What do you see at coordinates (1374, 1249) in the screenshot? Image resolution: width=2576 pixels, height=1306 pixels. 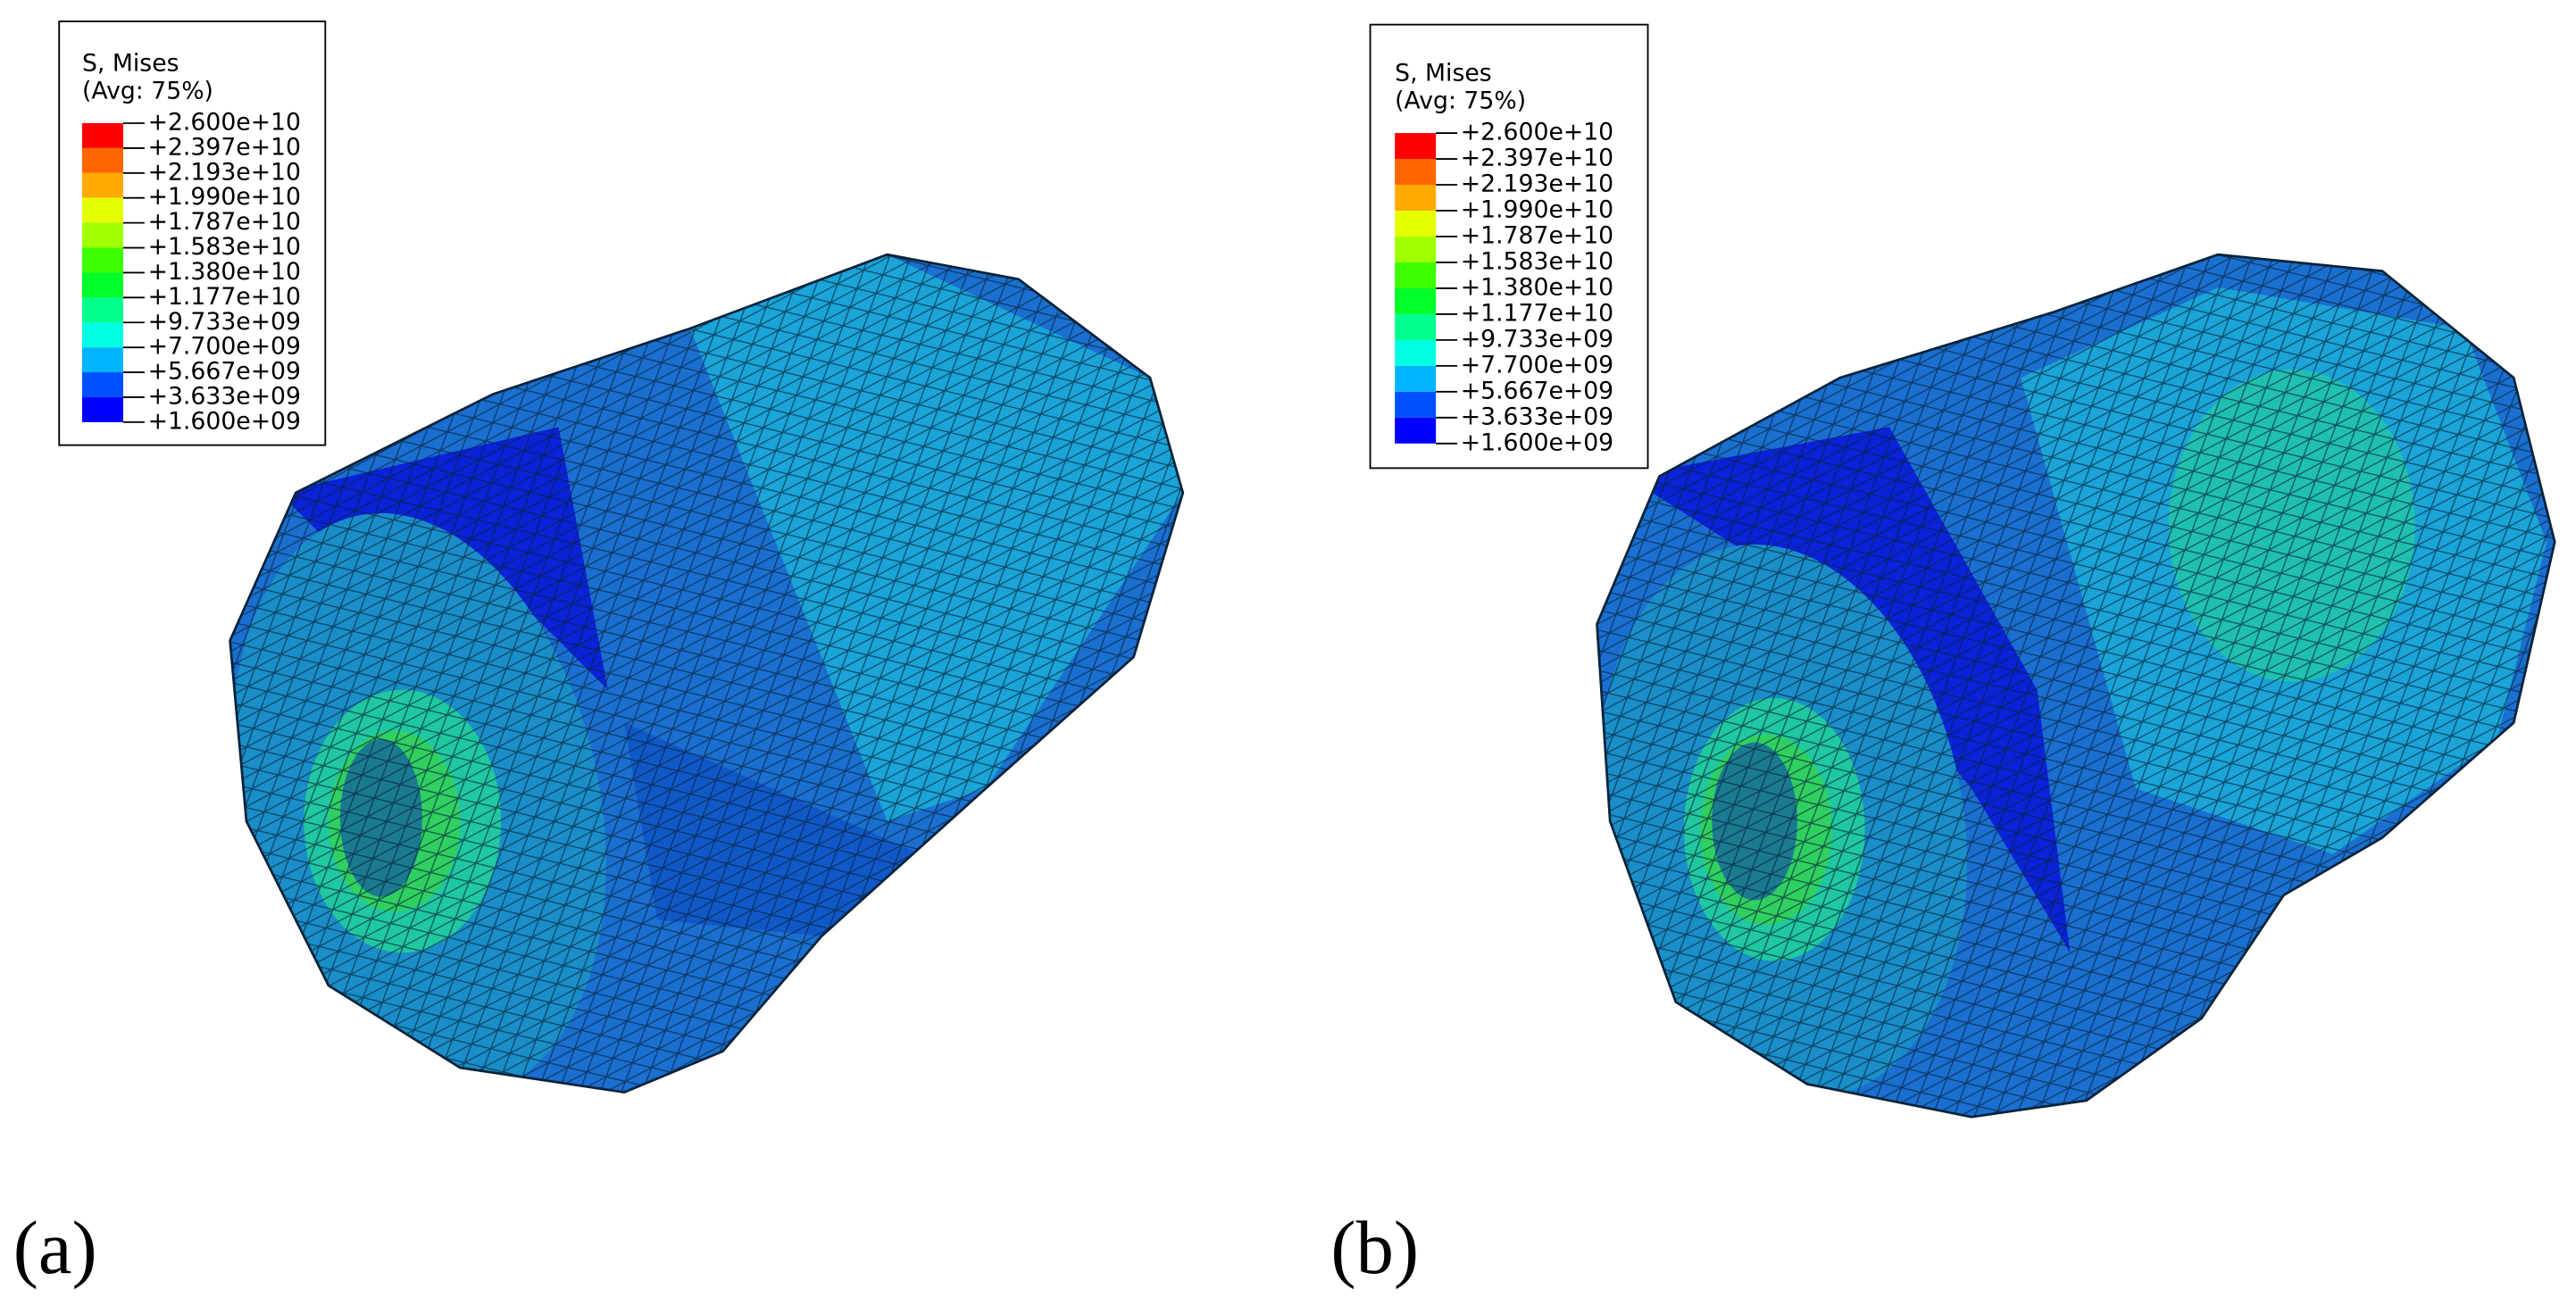 I see `panel-label: (b)` at bounding box center [1374, 1249].